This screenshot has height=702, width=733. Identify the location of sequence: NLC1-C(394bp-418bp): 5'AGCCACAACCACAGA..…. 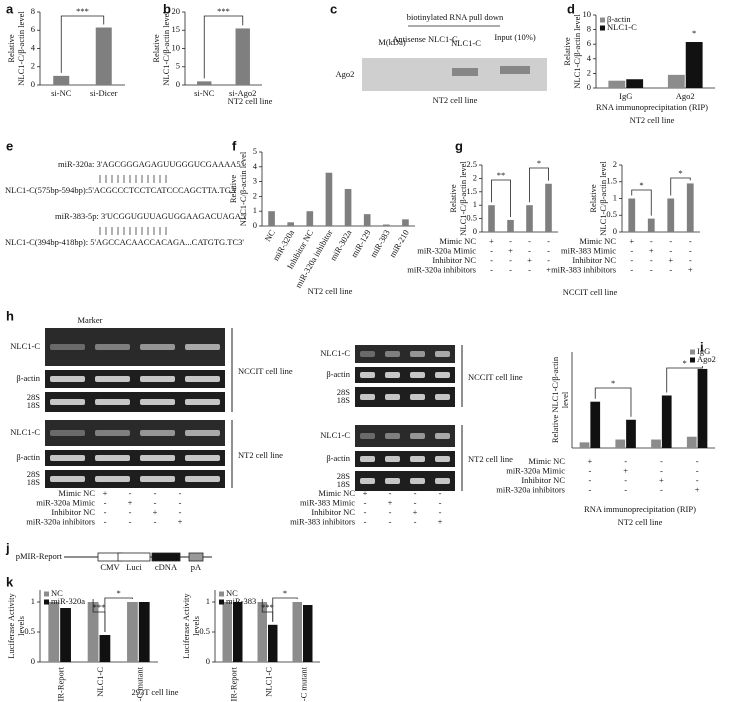
(124, 242).